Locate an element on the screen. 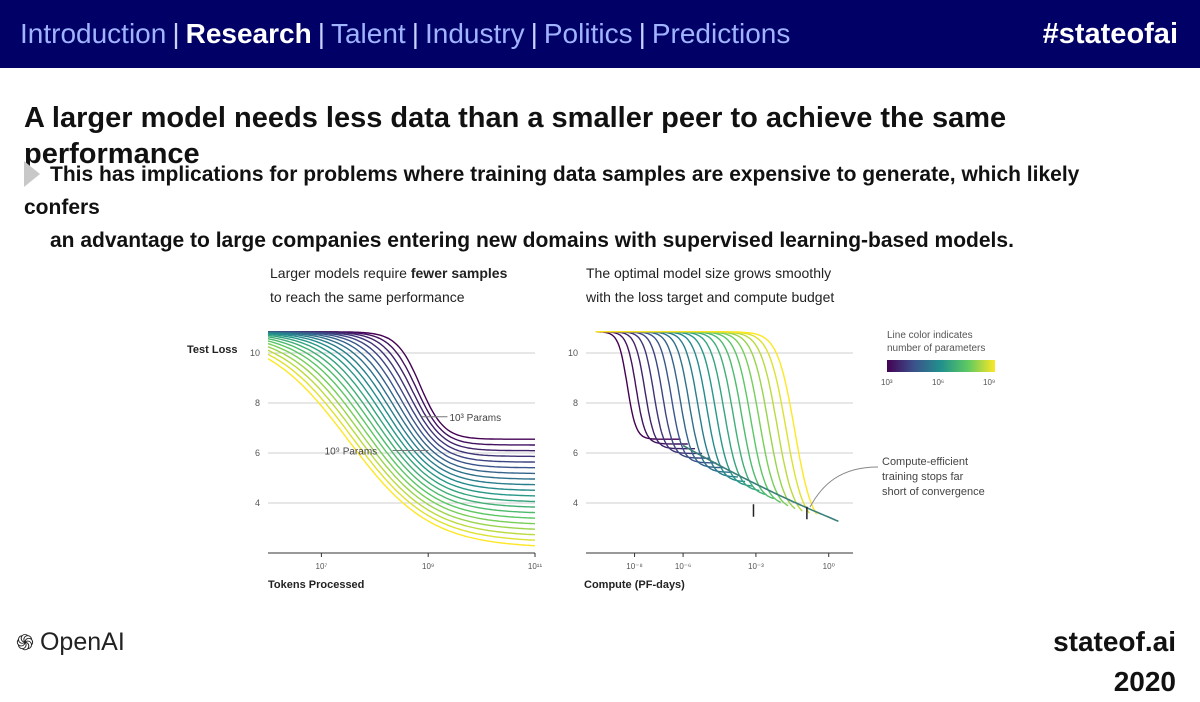  legend-title-line2: number of parameters is located at coordinates (936, 348).